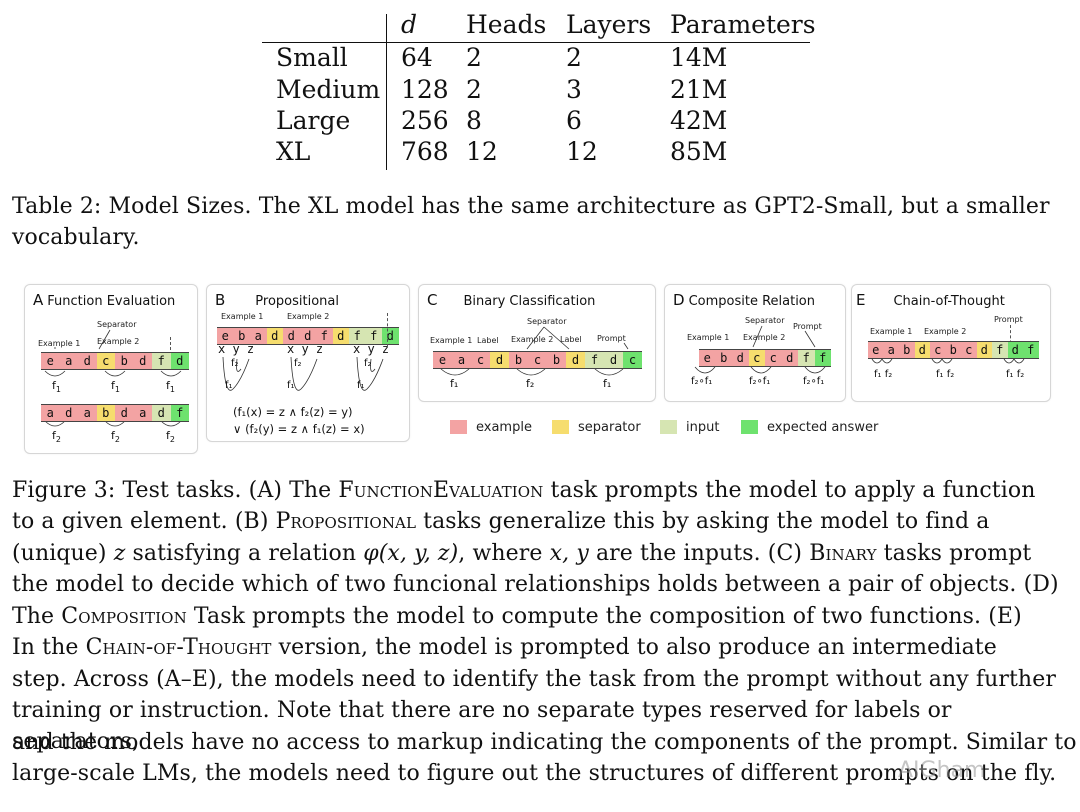  What do you see at coordinates (689, 427) in the screenshot?
I see `legend-input: input` at bounding box center [689, 427].